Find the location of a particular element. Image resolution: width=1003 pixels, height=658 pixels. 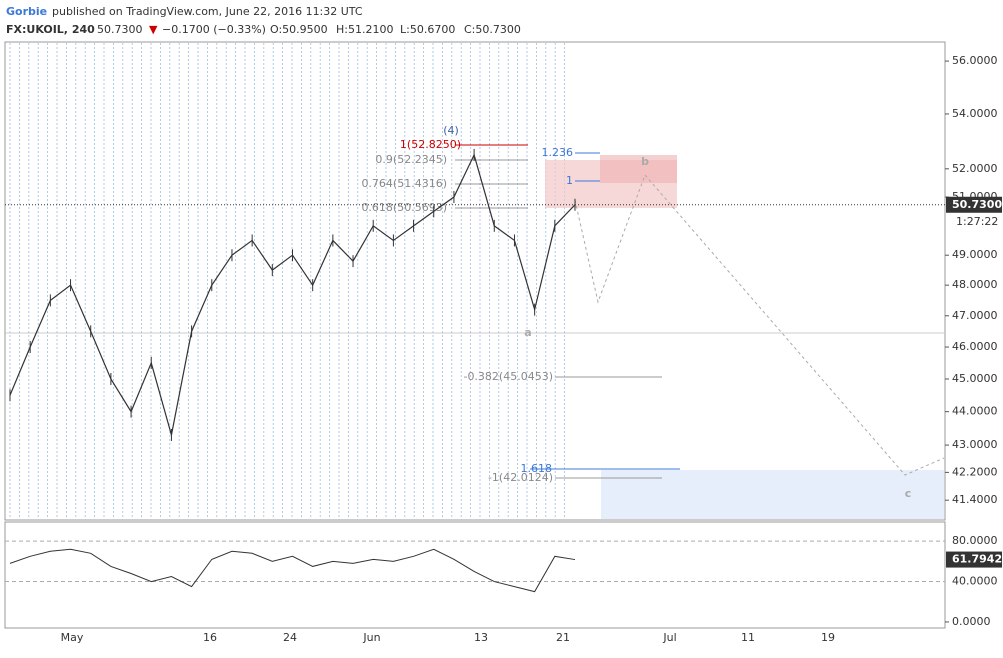

fib-label: -0.382(45.0453) is located at coordinates (508, 376).